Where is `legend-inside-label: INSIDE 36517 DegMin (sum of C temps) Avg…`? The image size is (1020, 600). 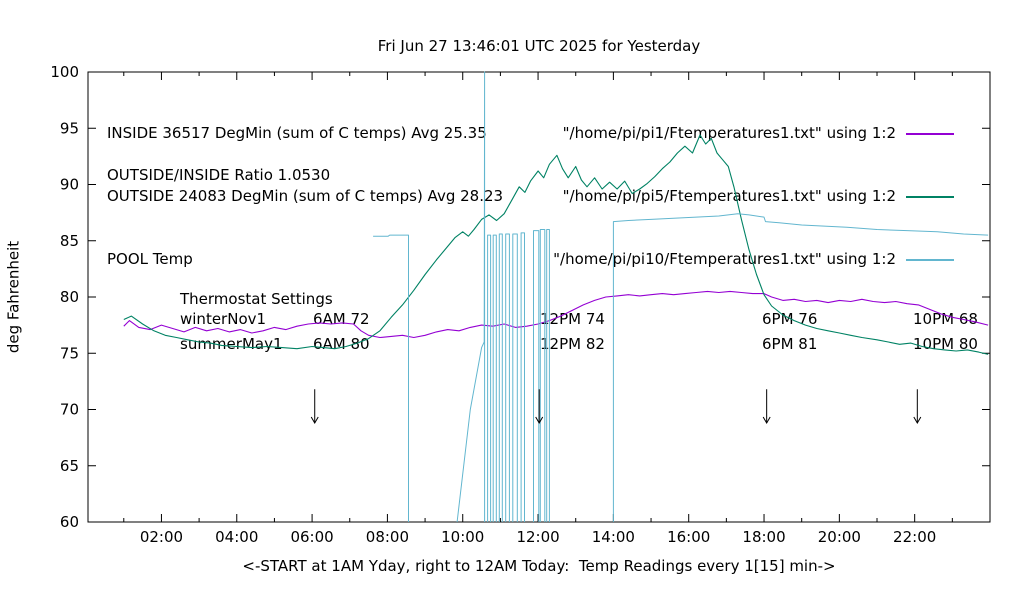 legend-inside-label: INSIDE 36517 DegMin (sum of C temps) Avg… is located at coordinates (297, 133).